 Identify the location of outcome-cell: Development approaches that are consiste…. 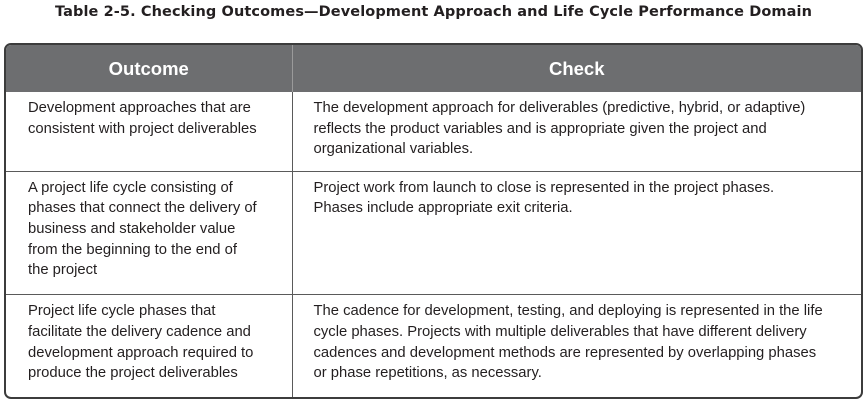
(149, 131).